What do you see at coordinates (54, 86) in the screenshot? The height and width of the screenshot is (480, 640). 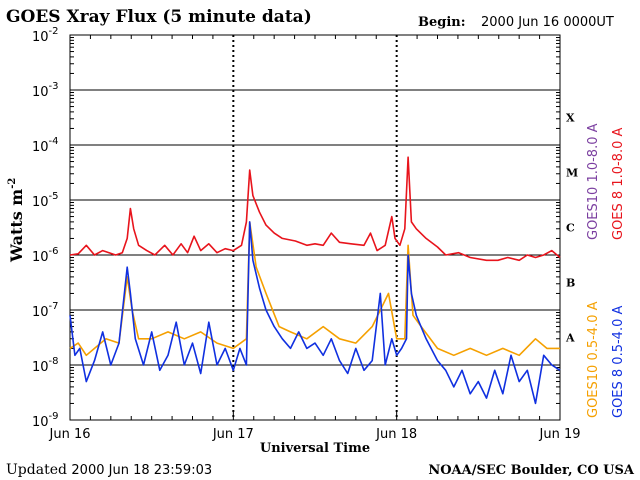 I see `y-tick-label-exponent: -3` at bounding box center [54, 86].